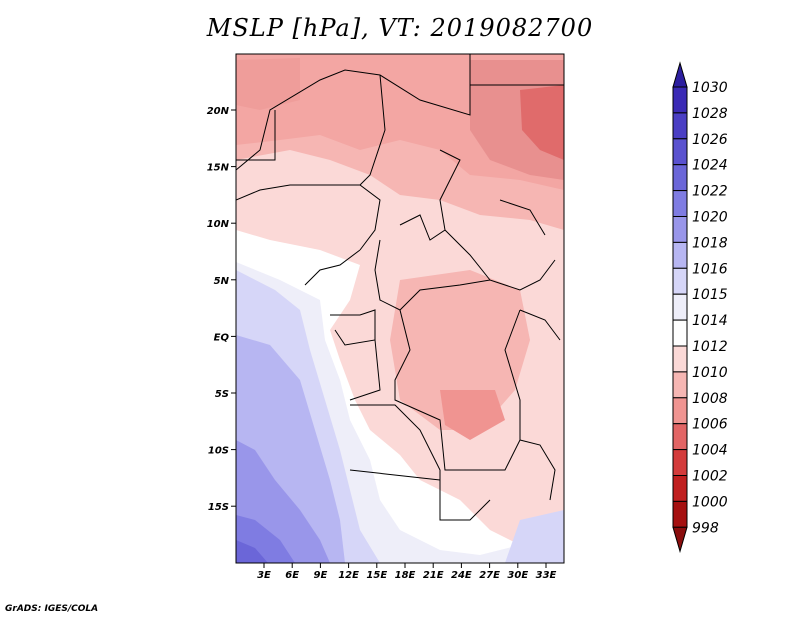  Describe the element at coordinates (710, 114) in the screenshot. I see `colorbar-label: 1028` at that location.